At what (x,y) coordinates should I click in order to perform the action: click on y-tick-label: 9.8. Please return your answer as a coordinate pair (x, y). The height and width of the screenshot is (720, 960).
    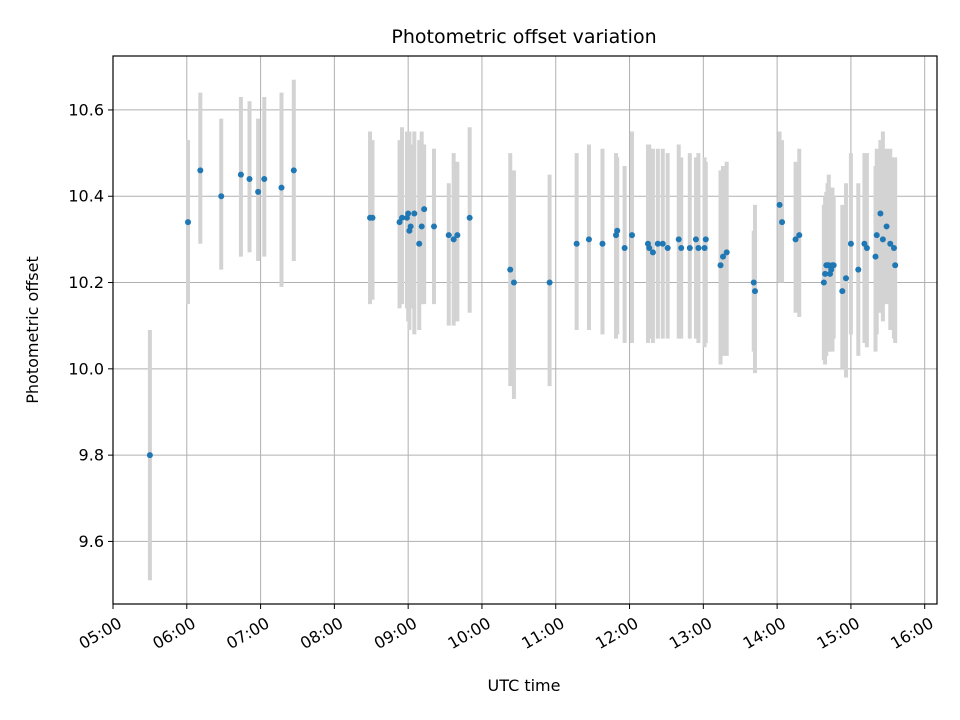
    Looking at the image, I should click on (91, 455).